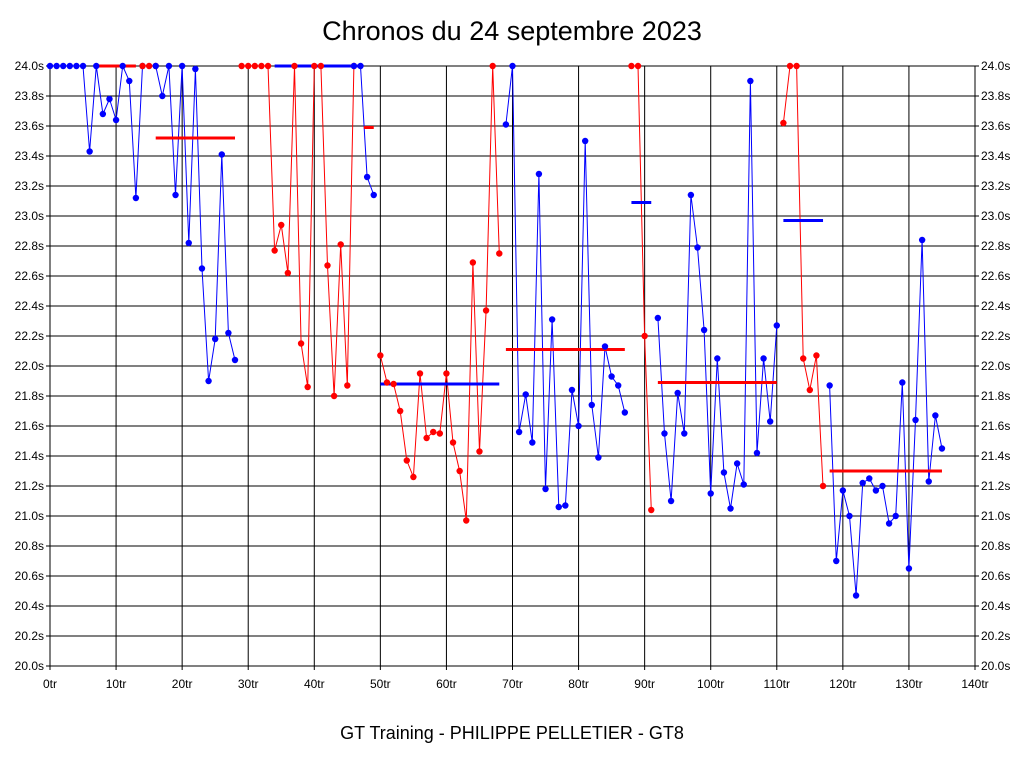 The width and height of the screenshot is (1024, 768). Describe the element at coordinates (995, 636) in the screenshot. I see `y-tick-label-right: 20.2s` at that location.